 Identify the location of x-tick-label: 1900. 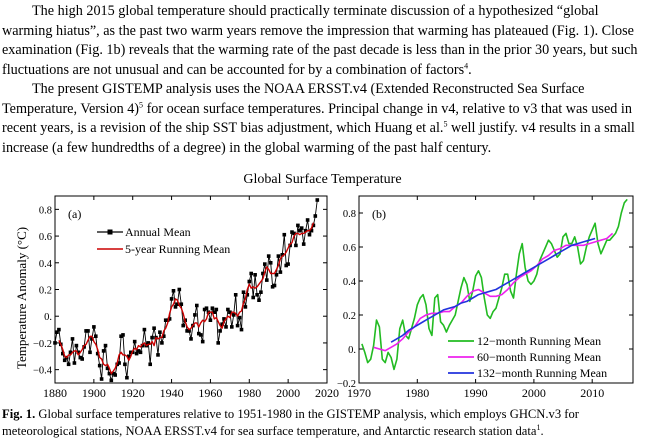
(94, 393).